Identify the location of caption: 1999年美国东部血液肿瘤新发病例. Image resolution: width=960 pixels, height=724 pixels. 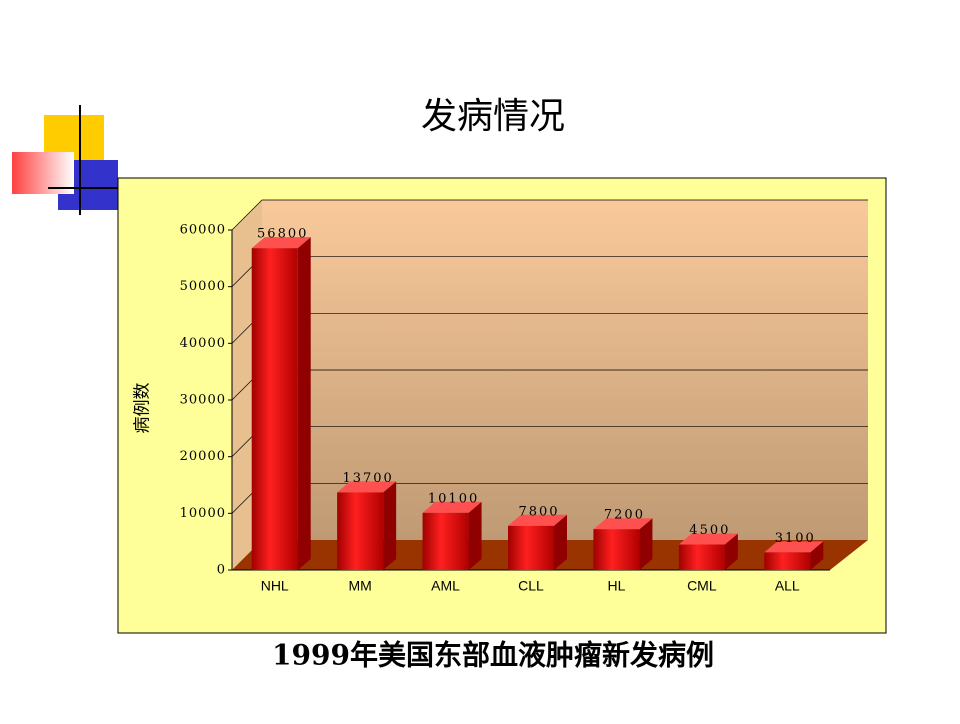
(493, 655).